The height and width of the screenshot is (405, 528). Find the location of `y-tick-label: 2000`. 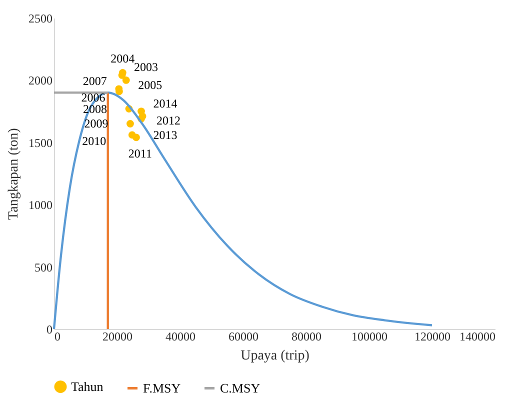

y-tick-label: 2000 is located at coordinates (40, 81).